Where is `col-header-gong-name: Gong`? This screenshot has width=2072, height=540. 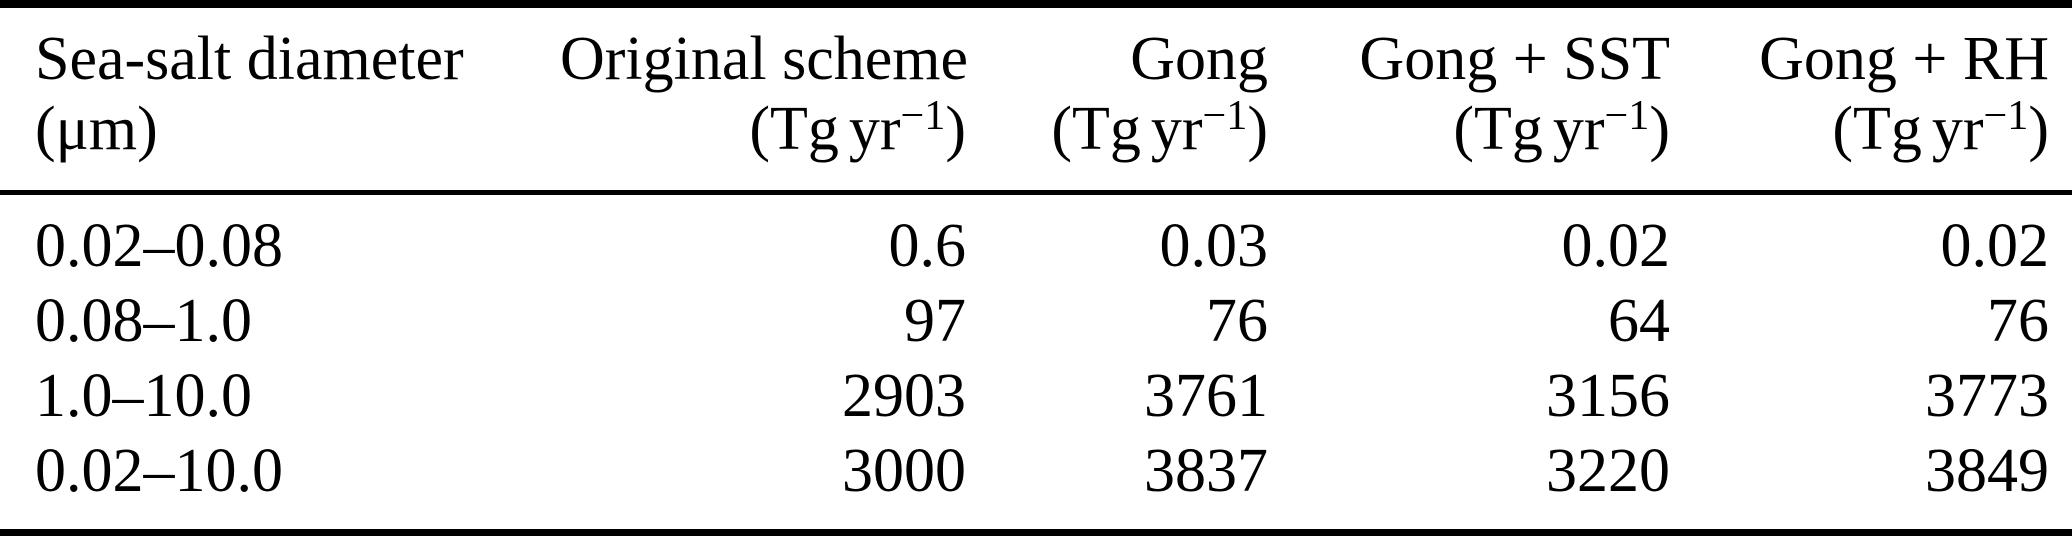
col-header-gong-name: Gong is located at coordinates (1199, 59).